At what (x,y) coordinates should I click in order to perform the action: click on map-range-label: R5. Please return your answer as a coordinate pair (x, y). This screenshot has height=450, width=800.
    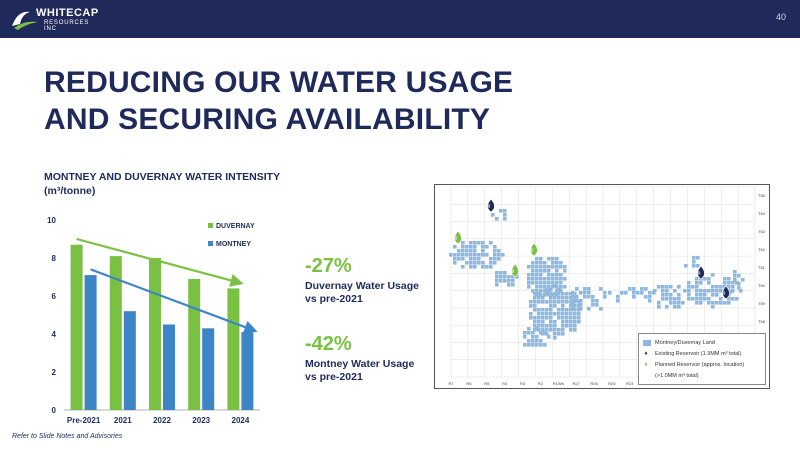
    Looking at the image, I should click on (487, 383).